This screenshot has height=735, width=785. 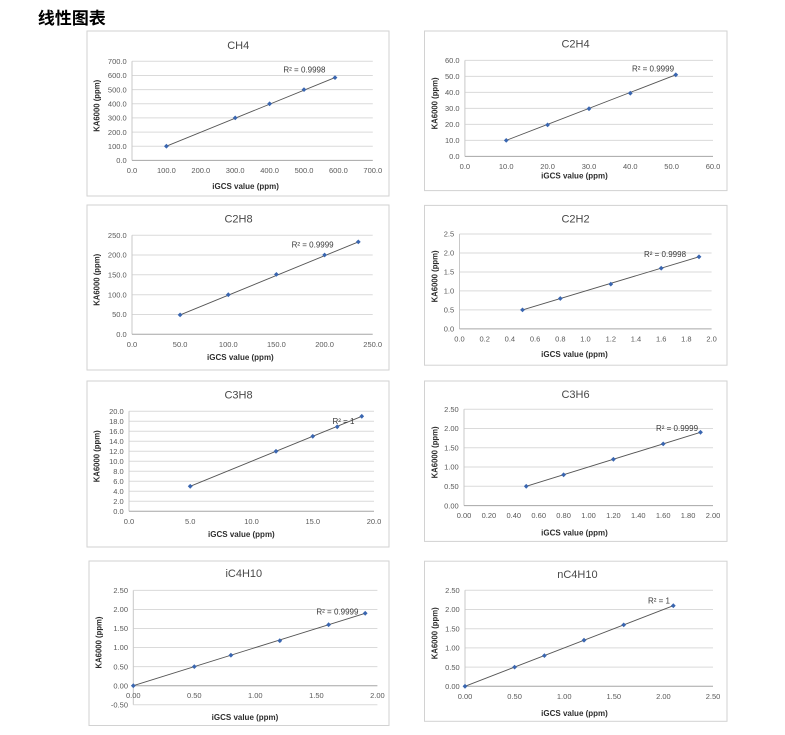 I want to click on svg-text: 200.0, so click(x=200, y=170).